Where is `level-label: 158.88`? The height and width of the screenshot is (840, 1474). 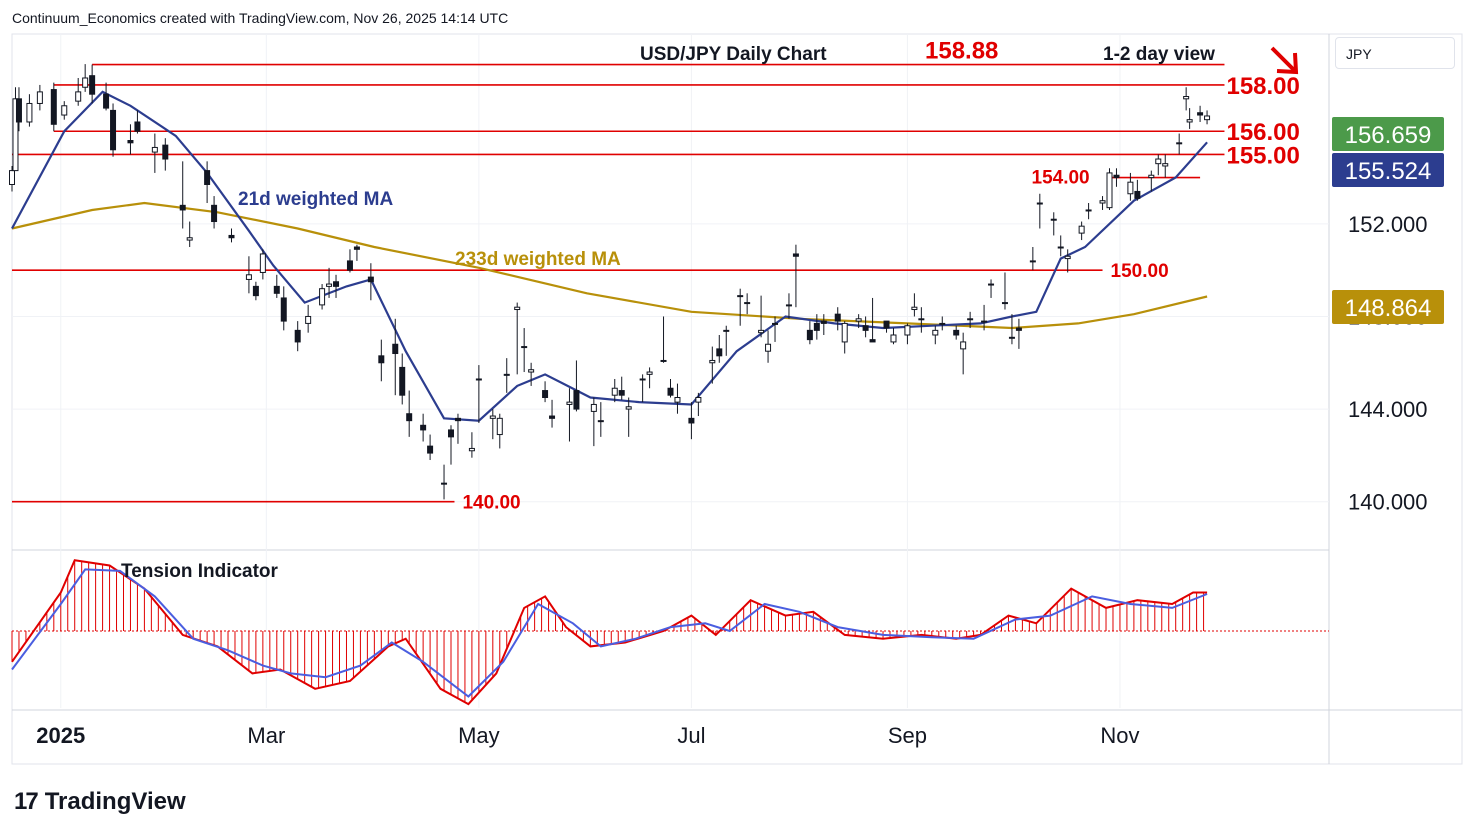 level-label: 158.88 is located at coordinates (961, 51).